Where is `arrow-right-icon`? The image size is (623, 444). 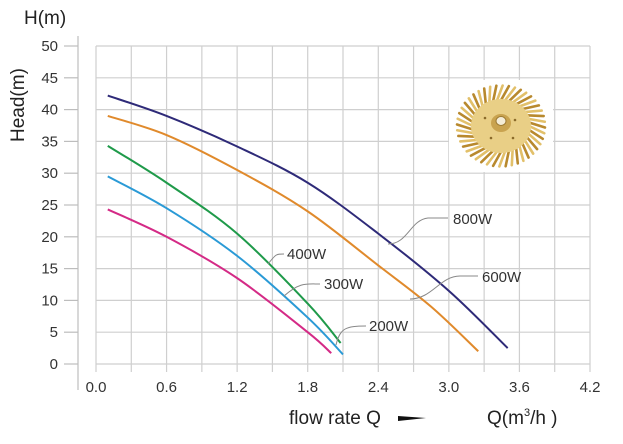
arrow-right-icon is located at coordinates (412, 418).